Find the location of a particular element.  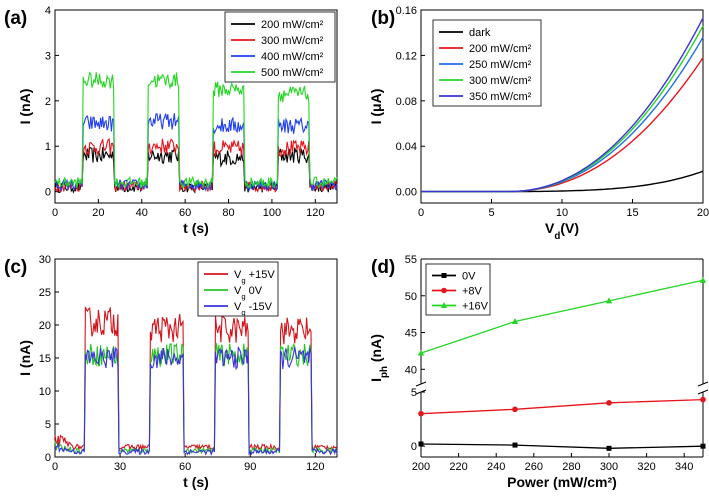

legend-a-label: 300 mW/cm² is located at coordinates (292, 41).